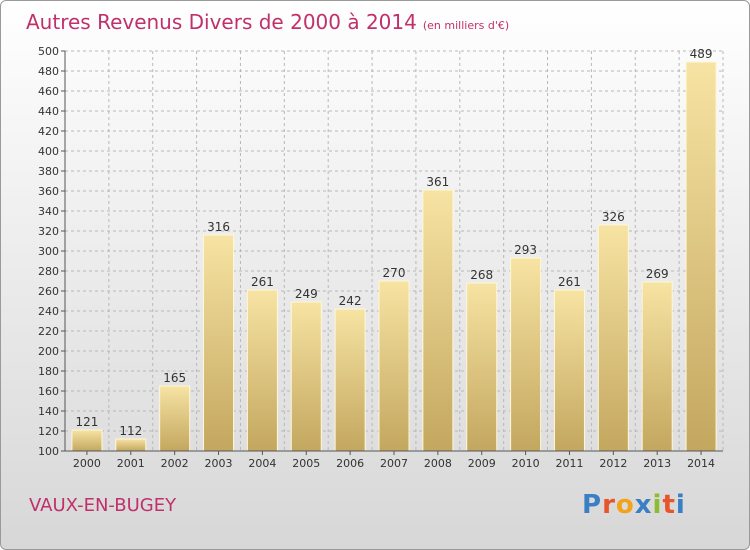 The height and width of the screenshot is (550, 750). Describe the element at coordinates (48, 71) in the screenshot. I see `y-tick-label: 480` at that location.